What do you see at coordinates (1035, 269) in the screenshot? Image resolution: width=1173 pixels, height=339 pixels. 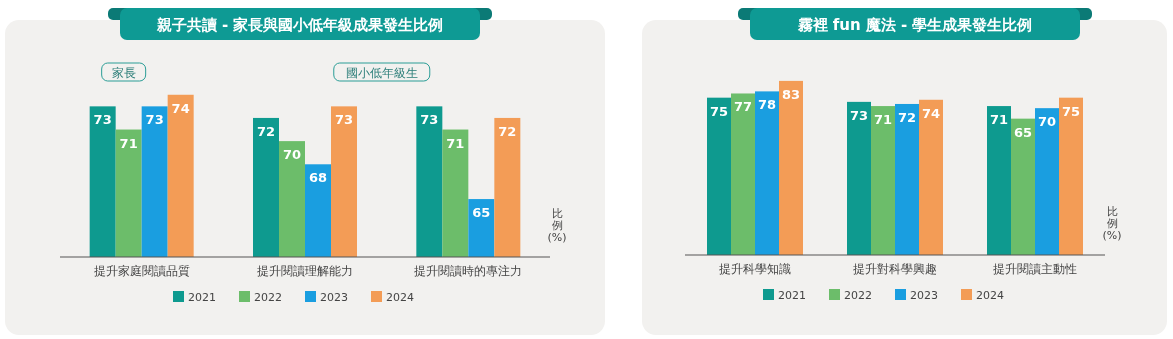 I see `x-tick-label: 提升閱讀主動性` at bounding box center [1035, 269].